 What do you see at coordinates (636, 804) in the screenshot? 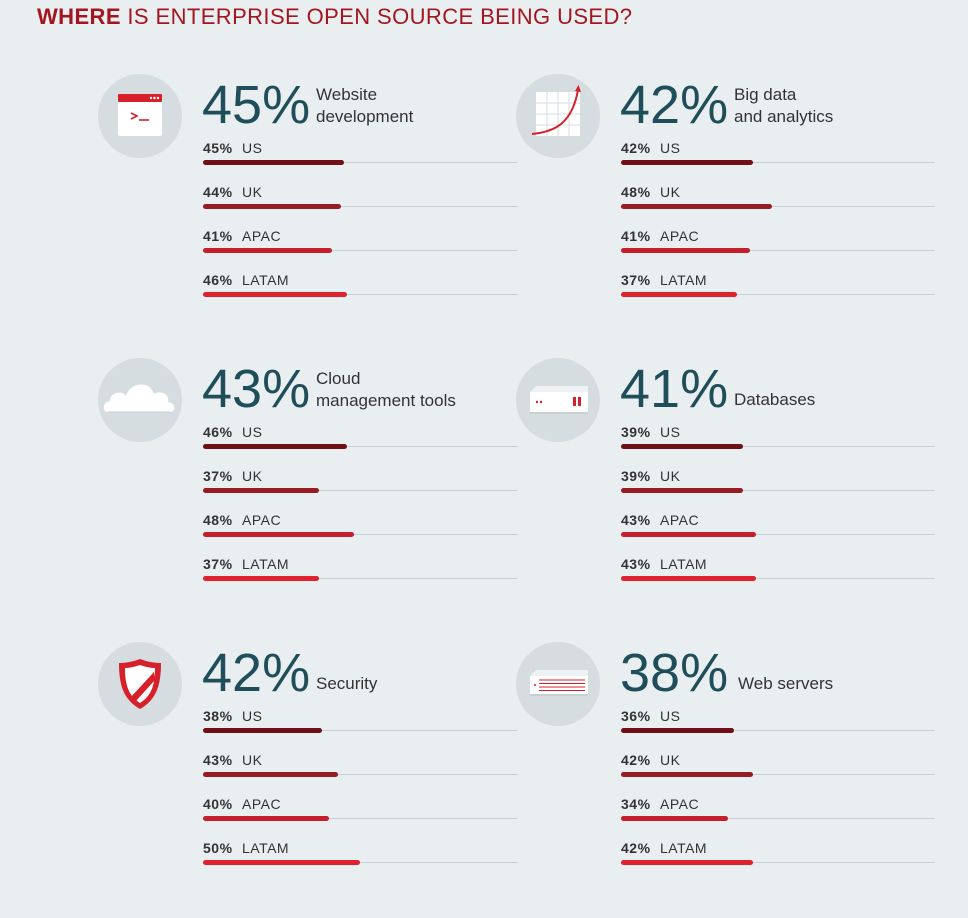
I see `bar-value-label: 34%` at bounding box center [636, 804].